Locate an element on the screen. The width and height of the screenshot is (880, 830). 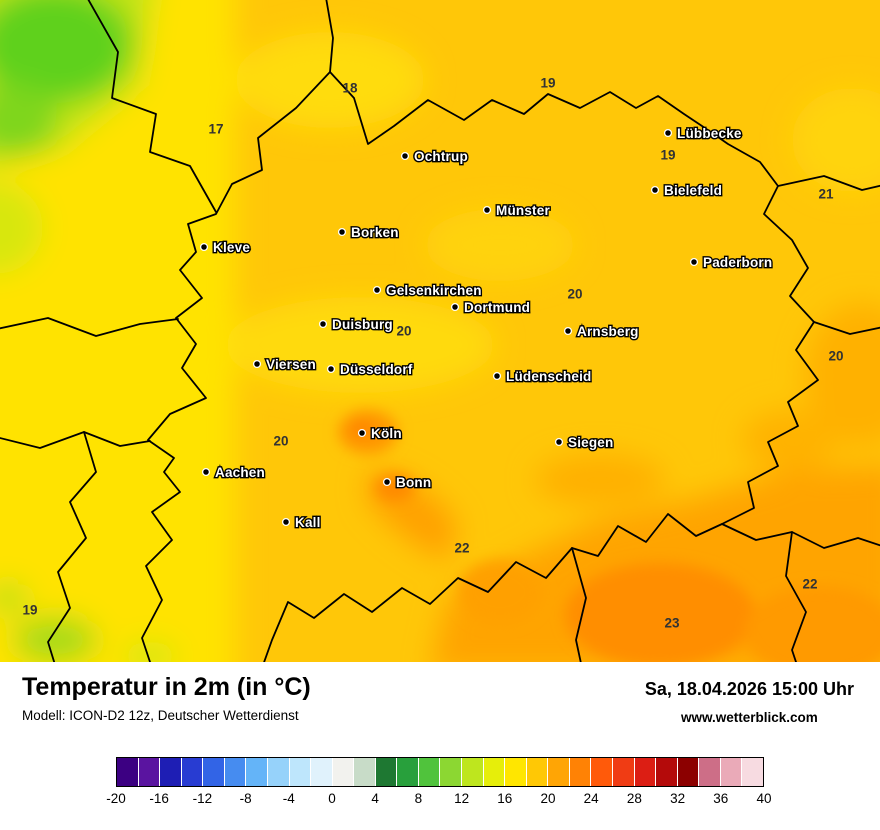
city-label: Gelsenkirchen is located at coordinates (434, 290).